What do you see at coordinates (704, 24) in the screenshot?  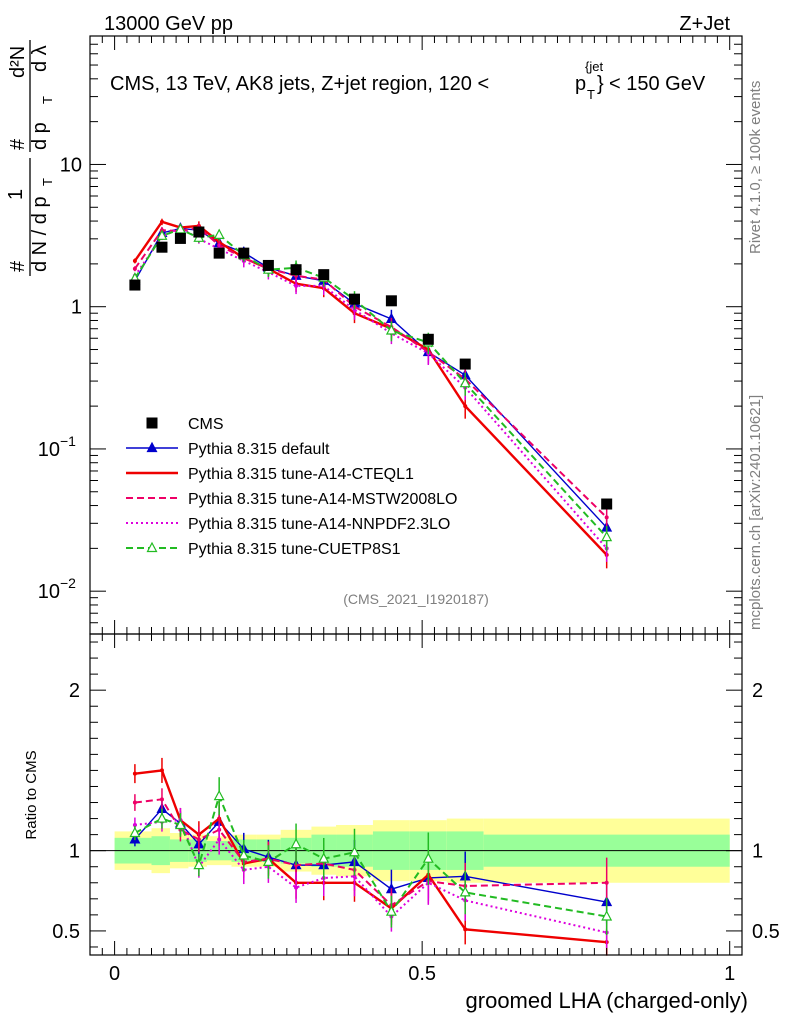 I see `header-right-label: Z+Jet` at bounding box center [704, 24].